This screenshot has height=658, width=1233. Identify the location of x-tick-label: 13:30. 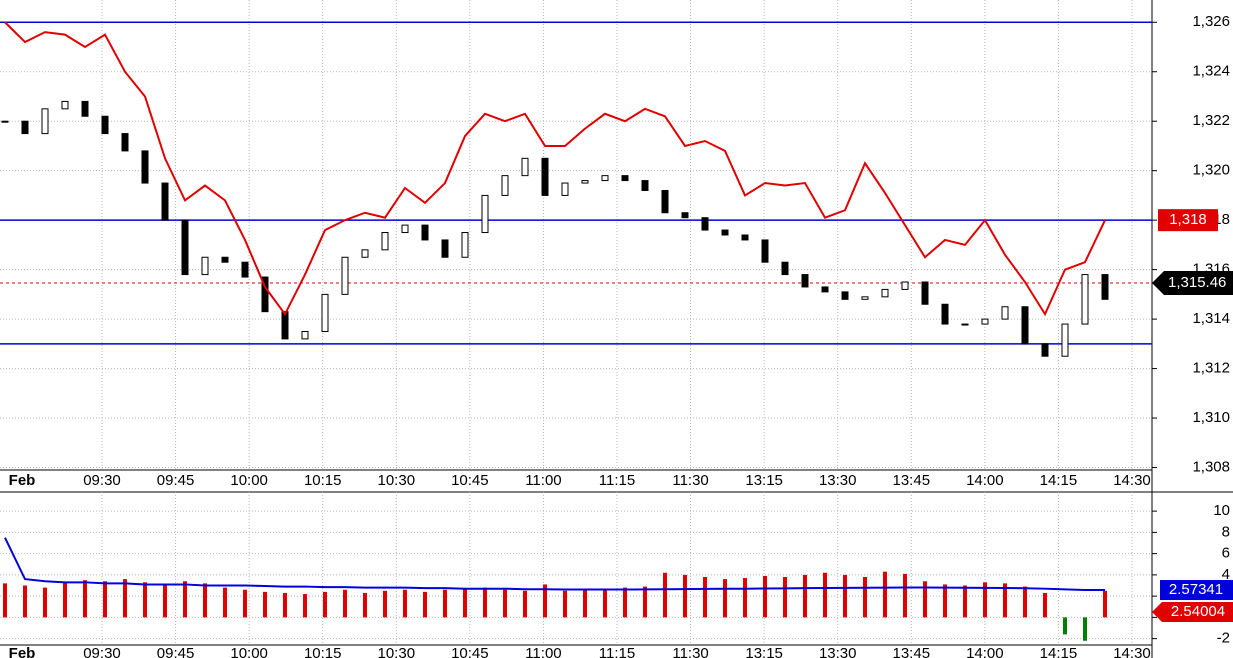
(838, 651).